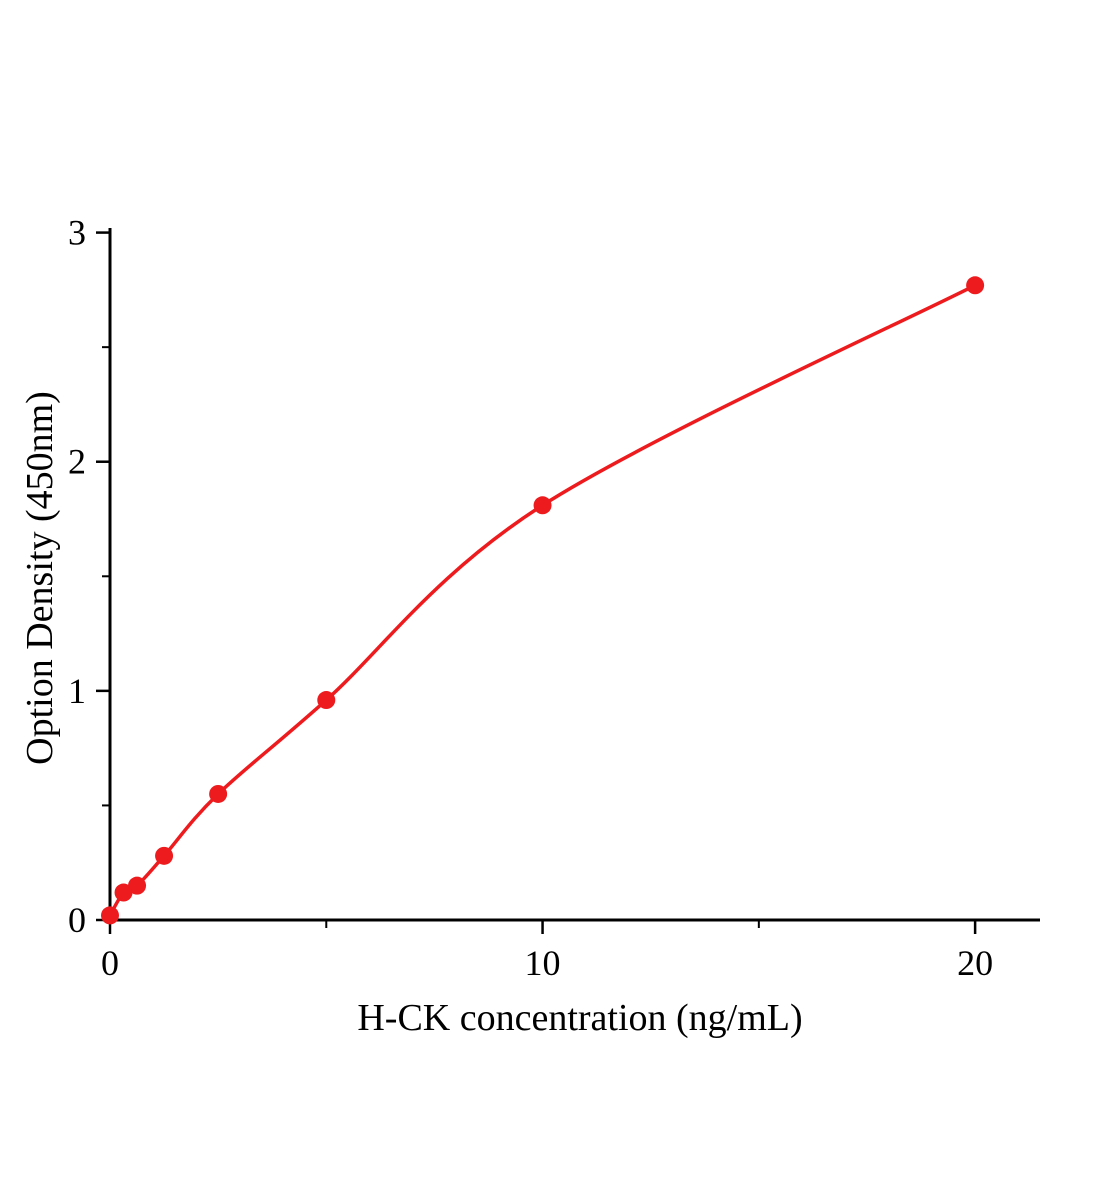  I want to click on x-axis-title: H-CK concentration (ng/mL), so click(579, 1018).